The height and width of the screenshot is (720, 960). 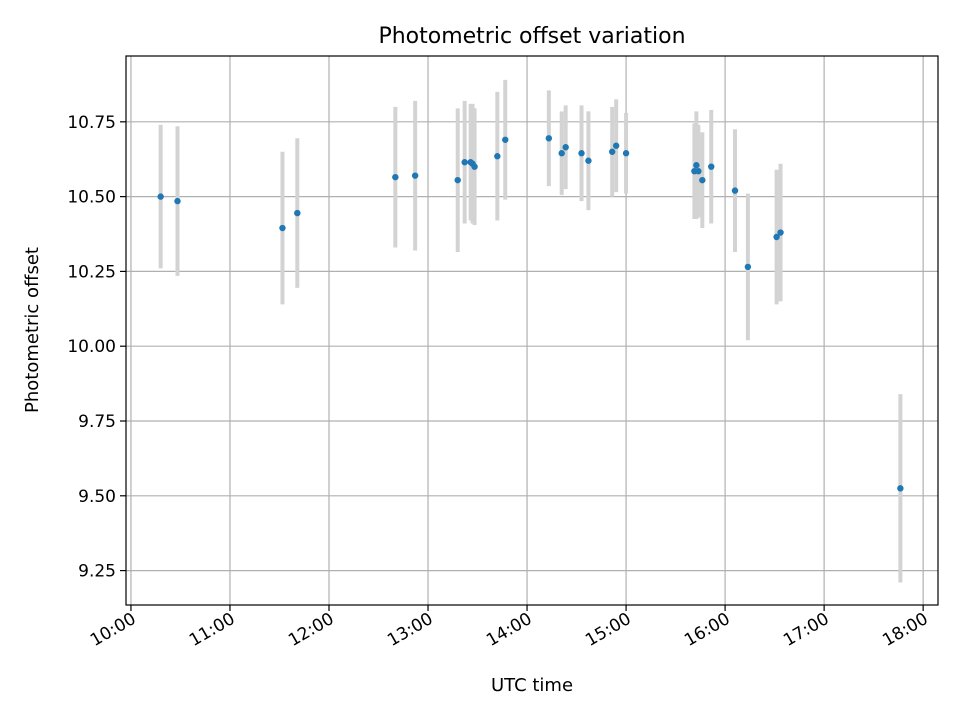 I want to click on y-tick-label: 10.75, so click(x=91, y=123).